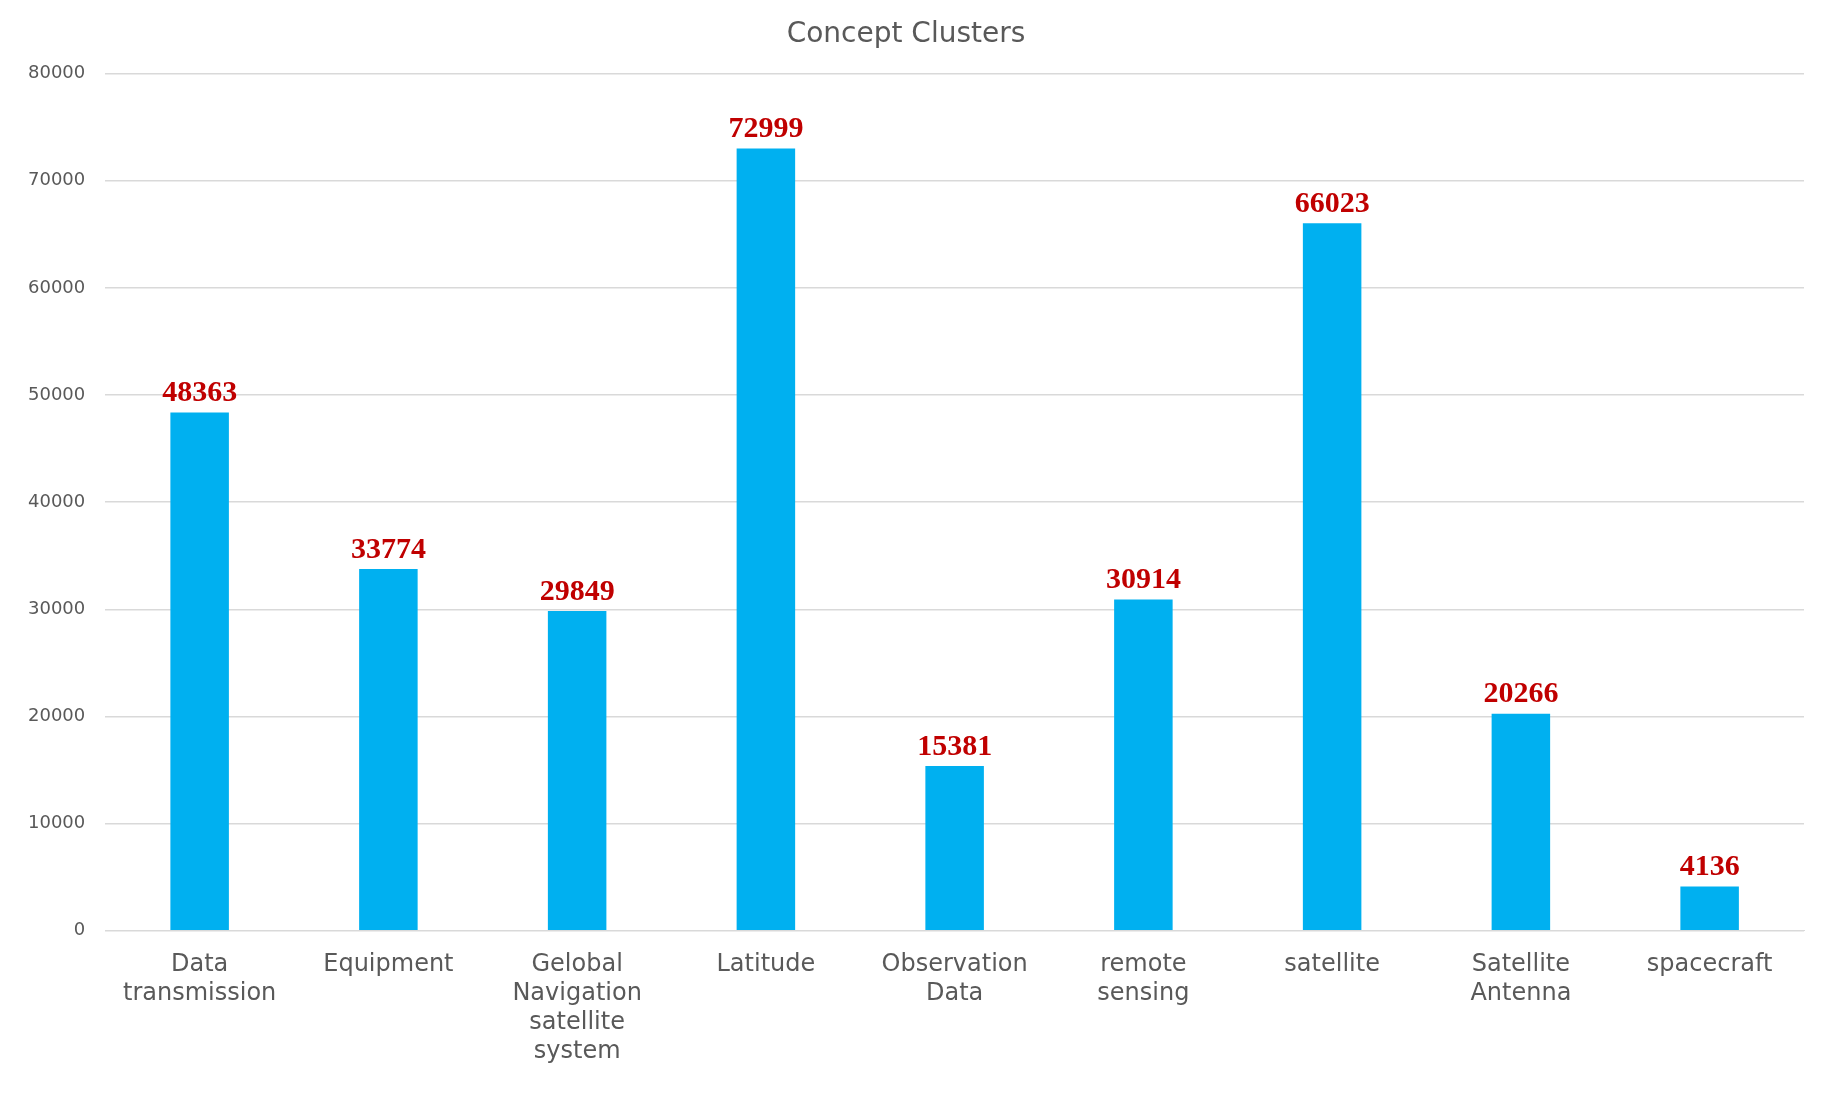  I want to click on x-tick-label: Observation Data, so click(954, 978).